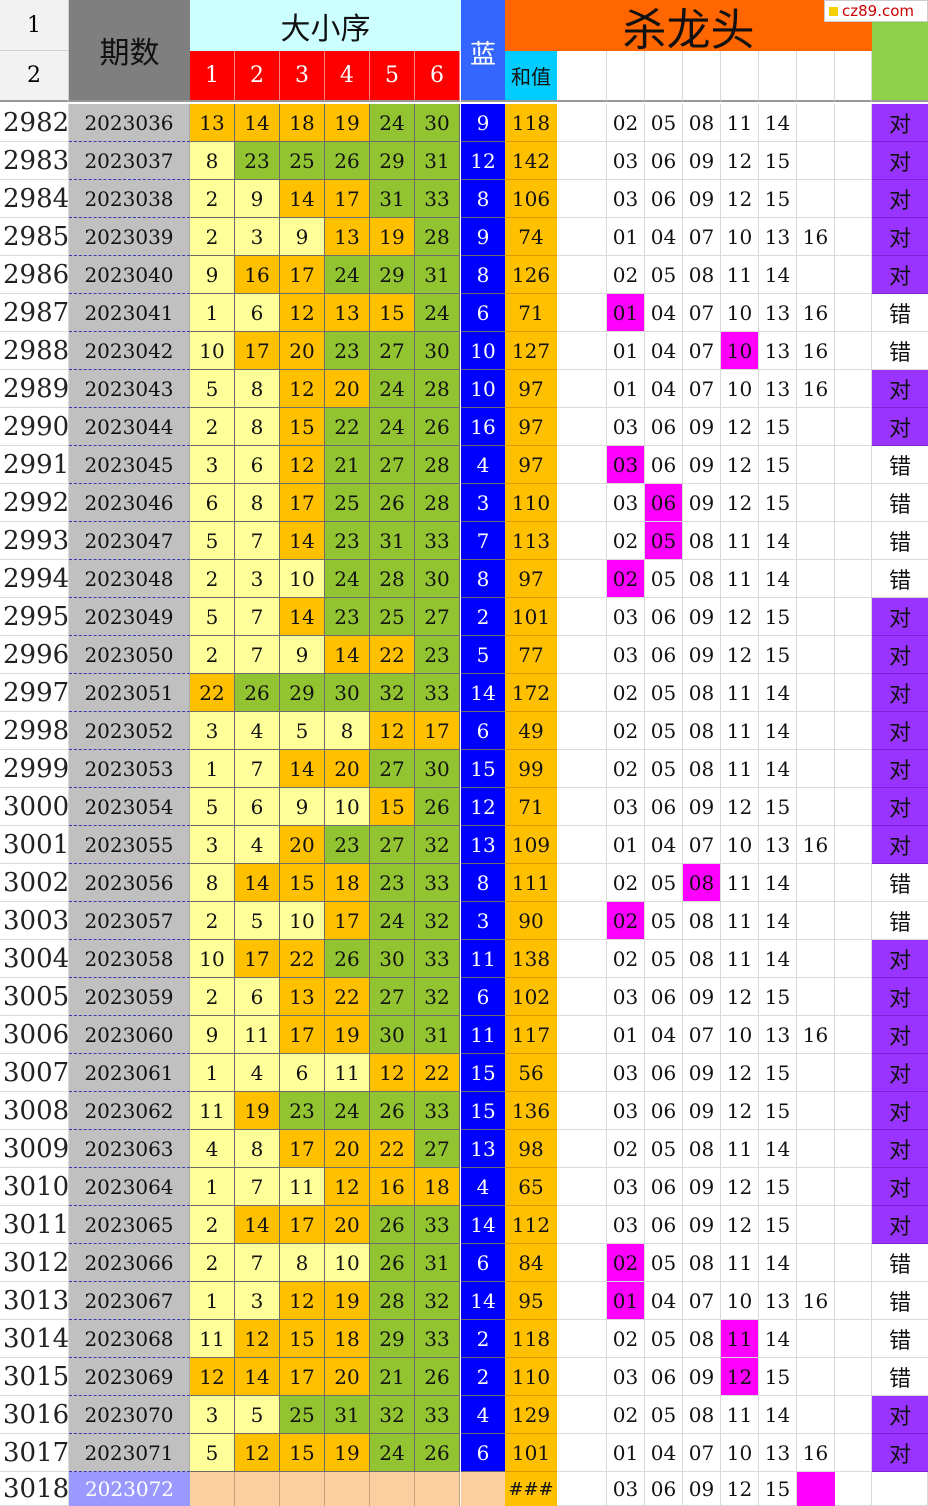 The height and width of the screenshot is (1506, 928). What do you see at coordinates (129, 199) in the screenshot?
I see `period-cell: 2023038` at bounding box center [129, 199].